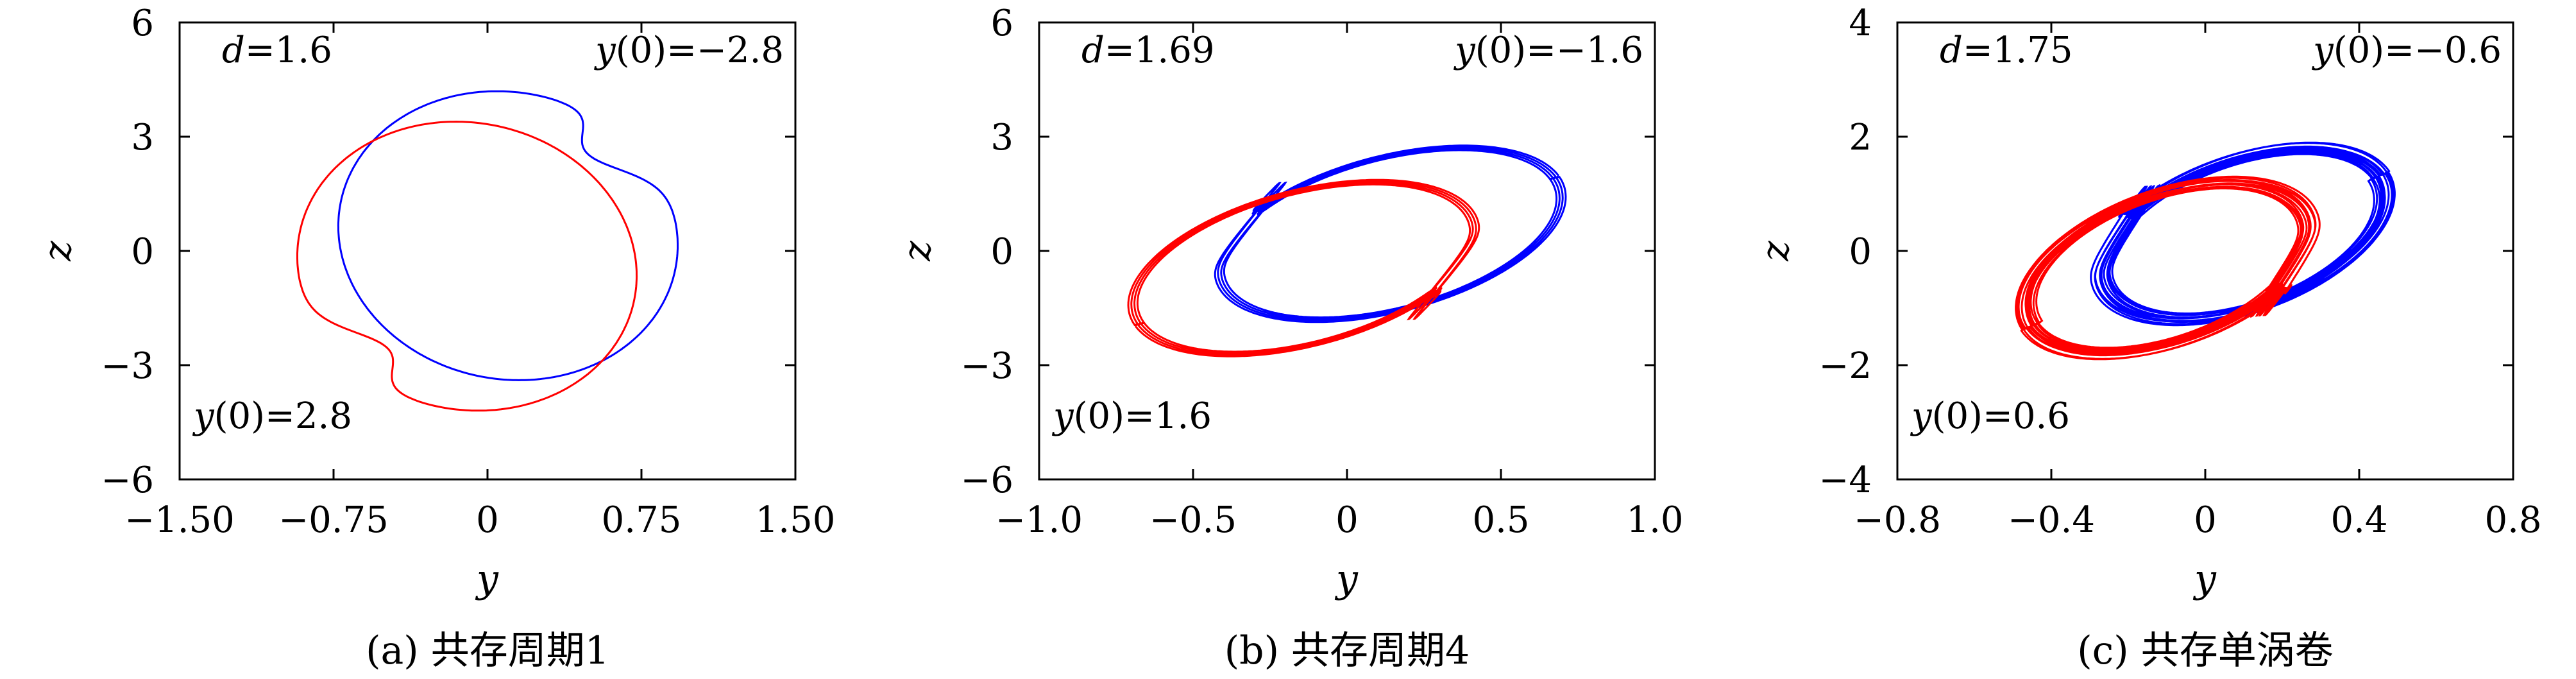 The height and width of the screenshot is (679, 2576). Describe the element at coordinates (179, 520) in the screenshot. I see `x-tick-label: −1.50` at that location.